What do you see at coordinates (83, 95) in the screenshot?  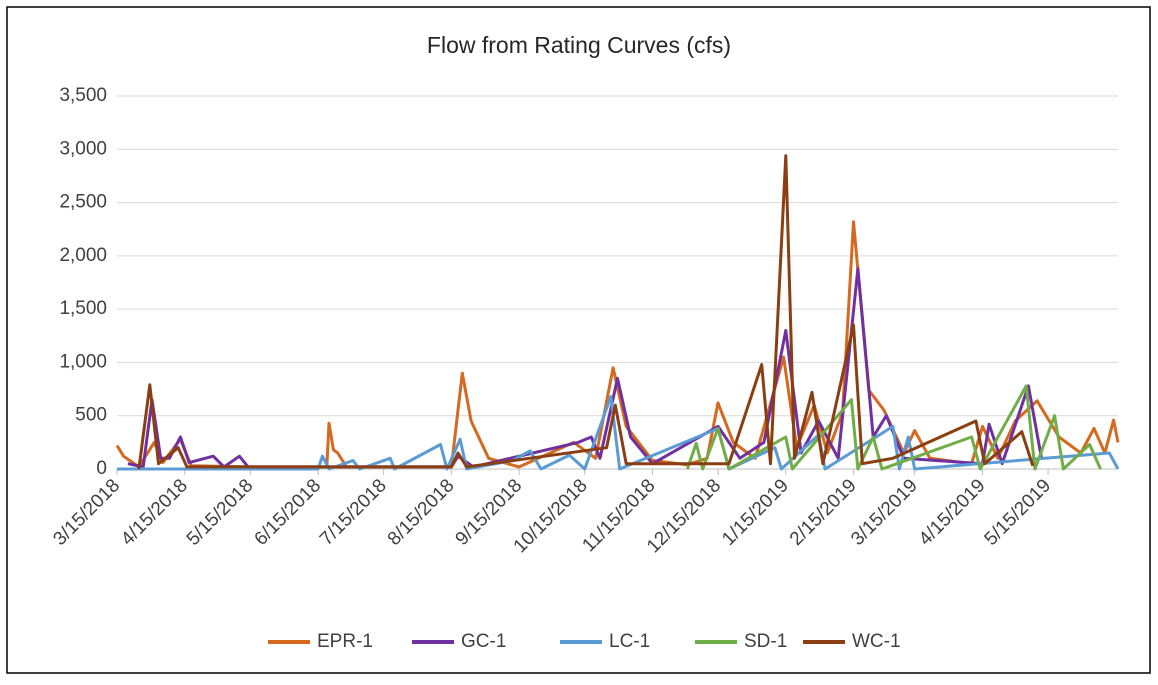 I see `y-tick-label: 3,500` at bounding box center [83, 95].